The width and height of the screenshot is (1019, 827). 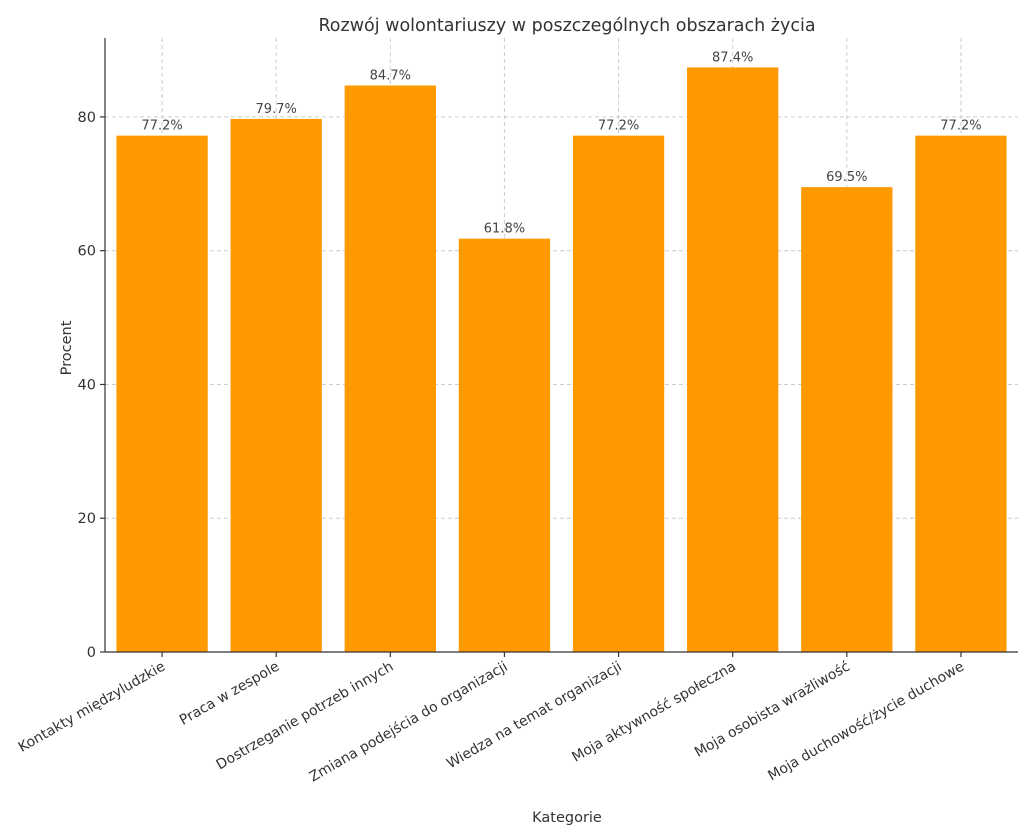 I want to click on y-tick-label: 0, so click(x=91, y=653).